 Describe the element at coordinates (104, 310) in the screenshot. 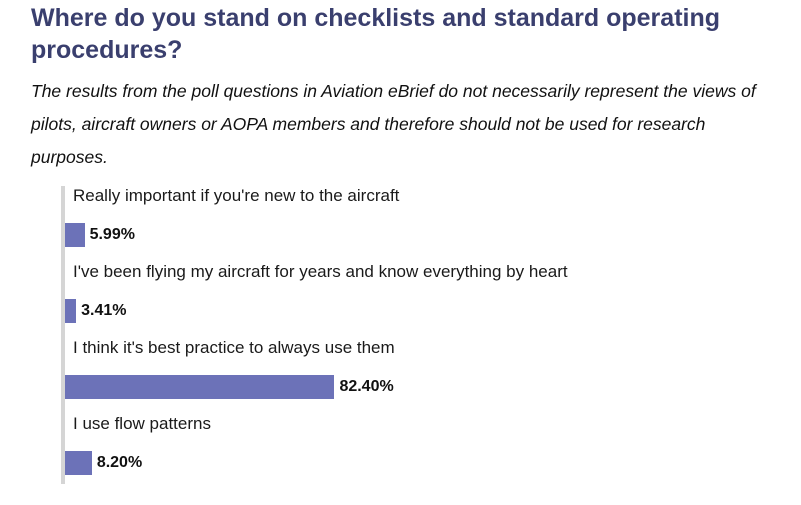

I see `answer-percentage: 3.41%` at that location.